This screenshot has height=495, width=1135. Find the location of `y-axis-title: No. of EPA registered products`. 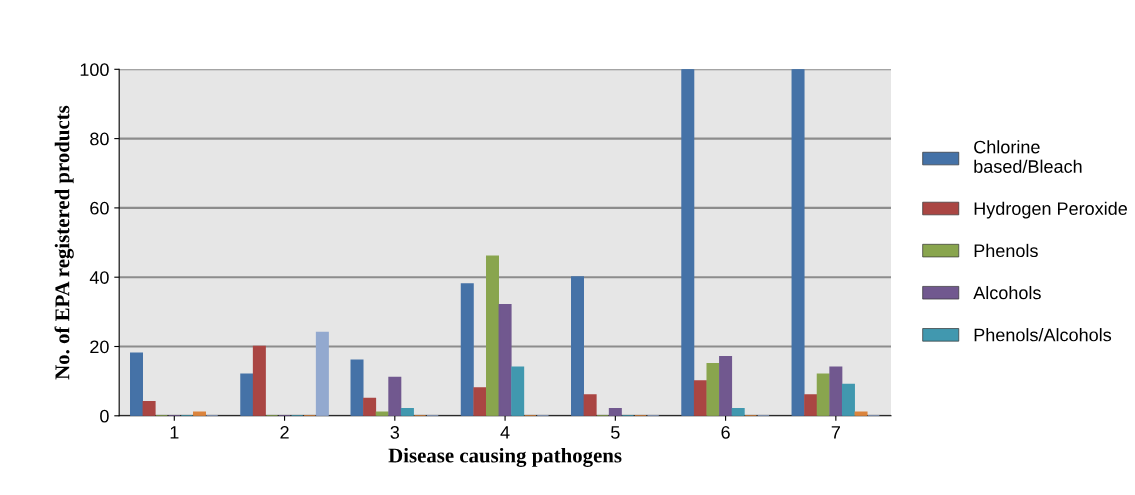

y-axis-title: No. of EPA registered products is located at coordinates (64, 242).